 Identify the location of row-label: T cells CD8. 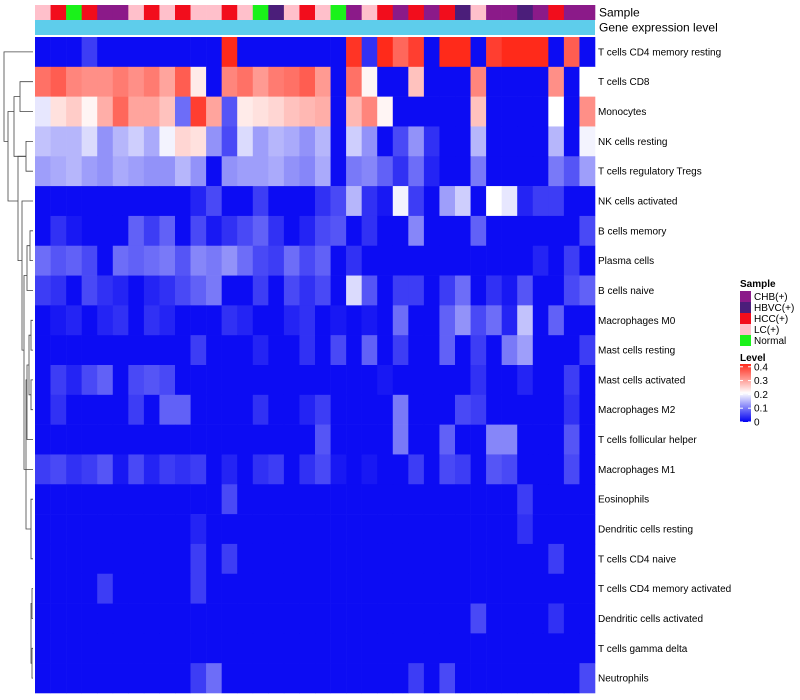
(624, 82).